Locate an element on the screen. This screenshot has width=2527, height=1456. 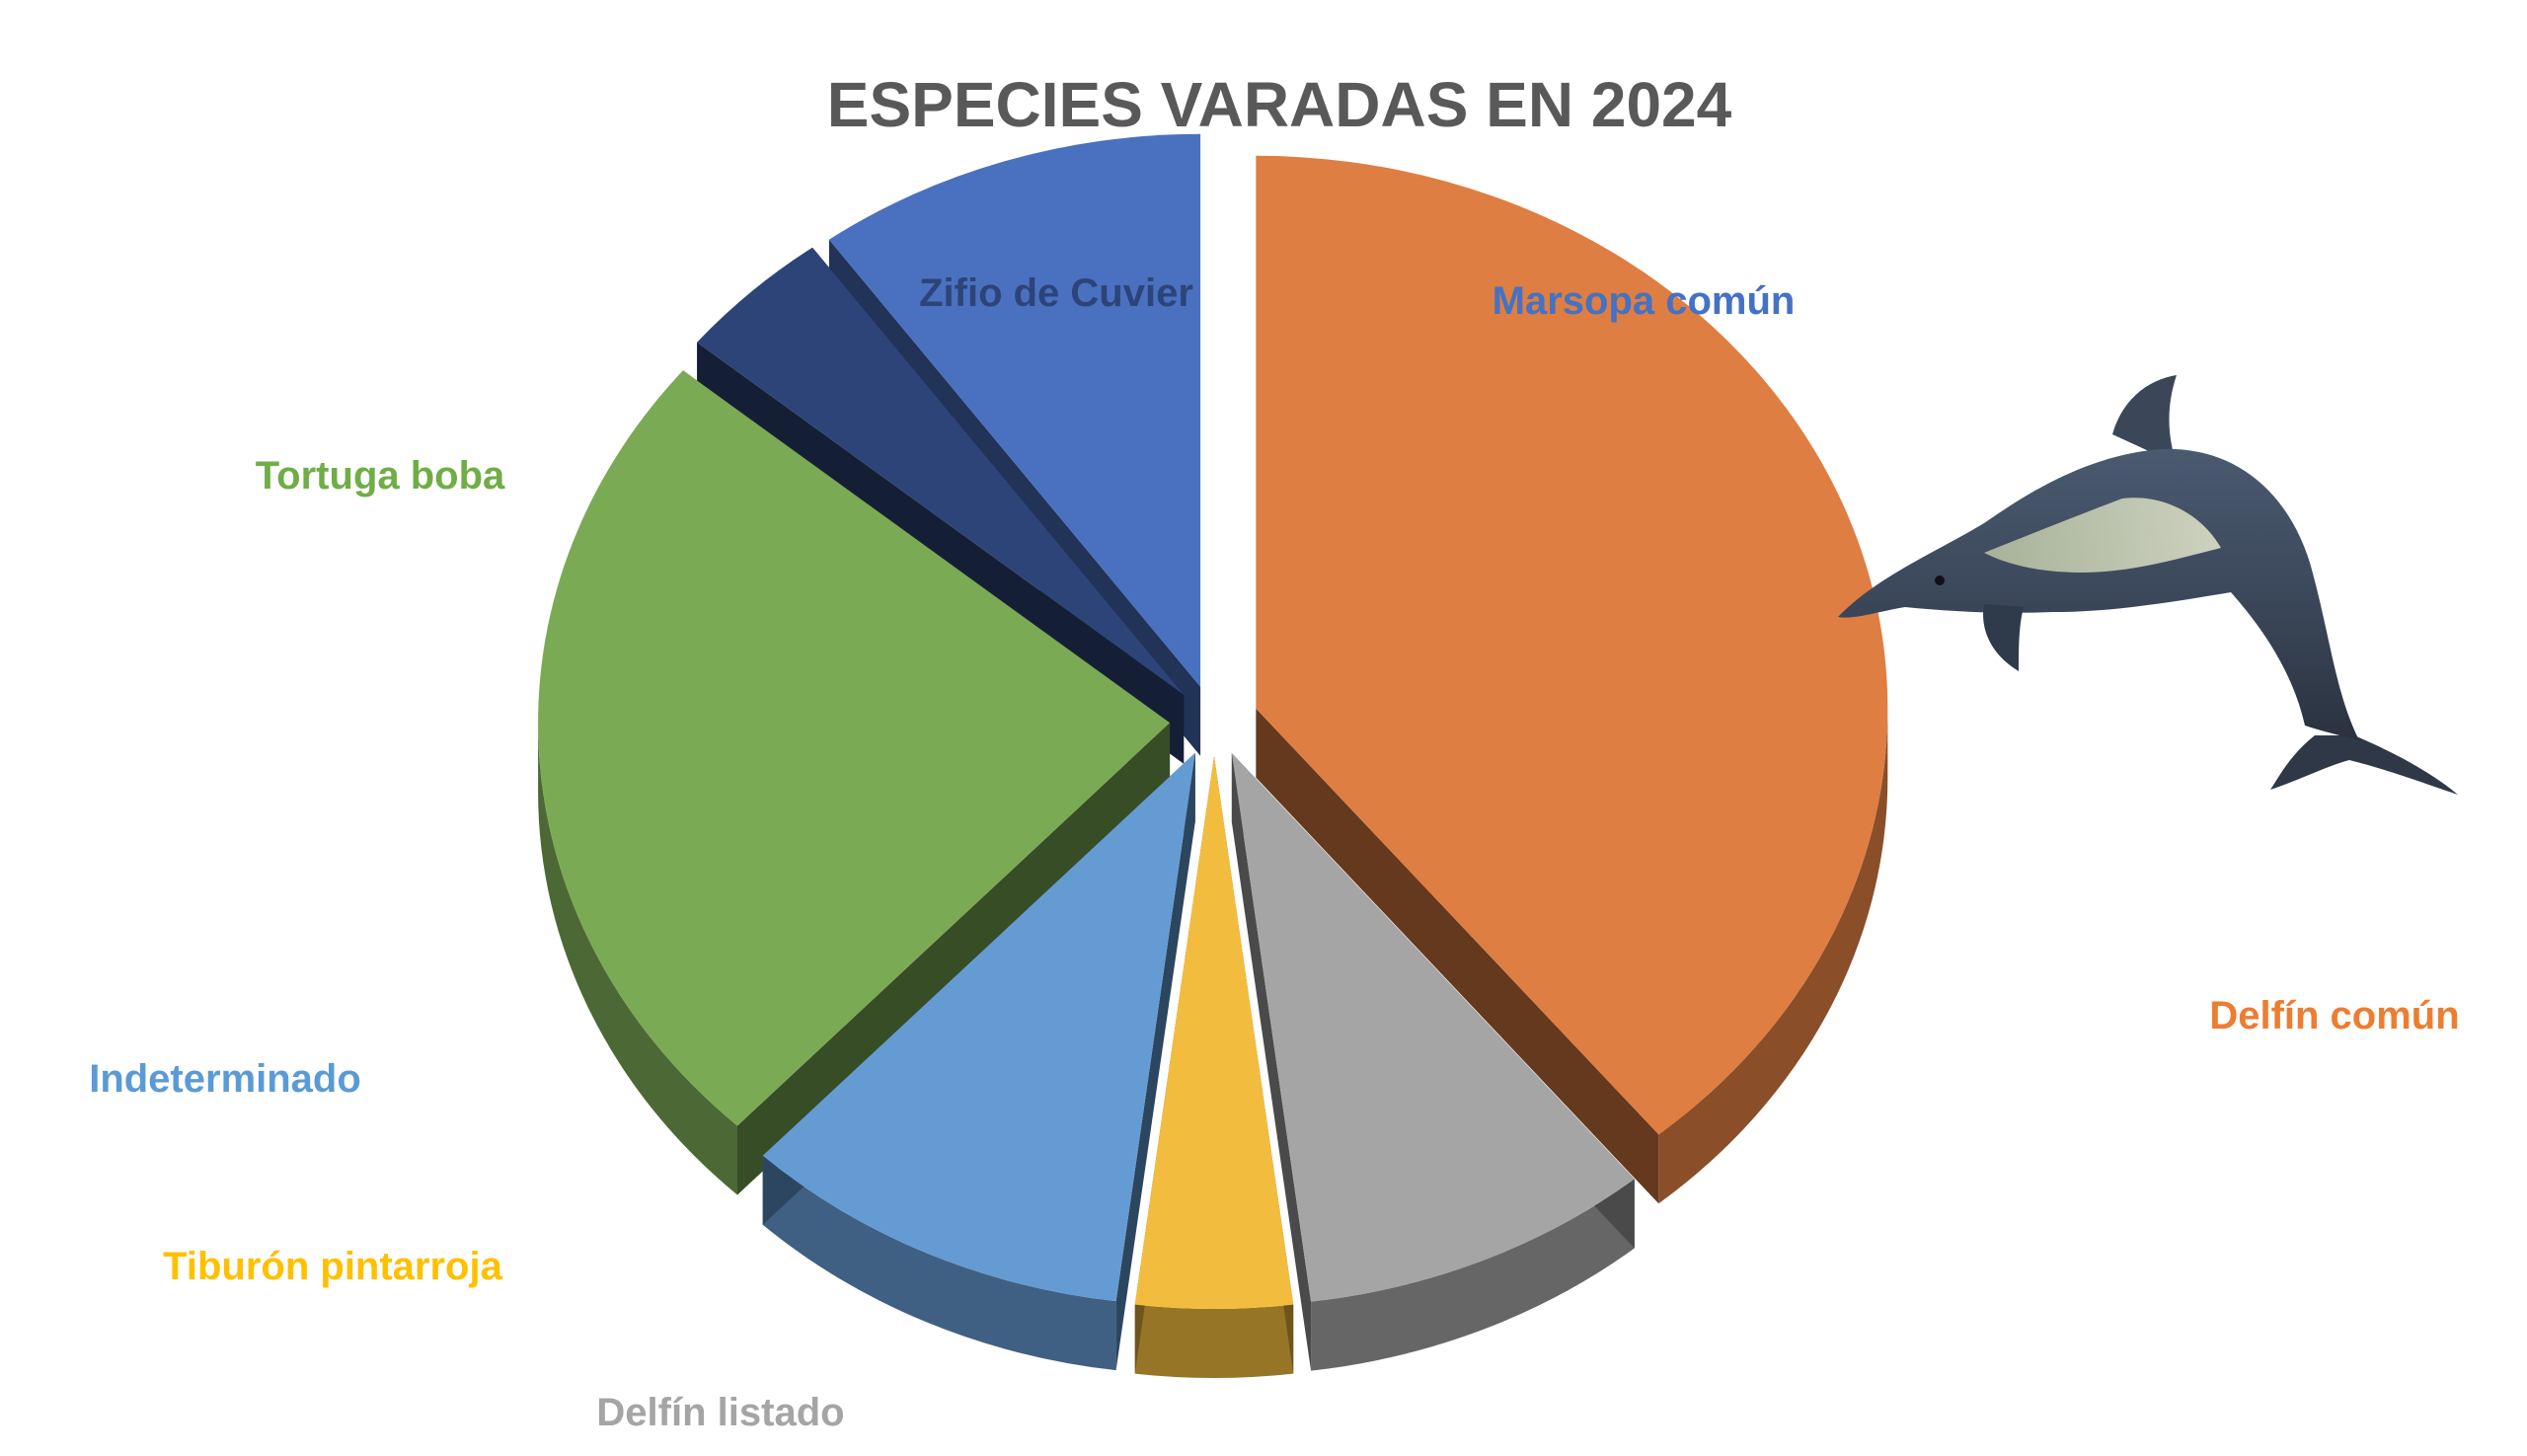
slice-side-delfin-comun is located at coordinates (1773, 956).